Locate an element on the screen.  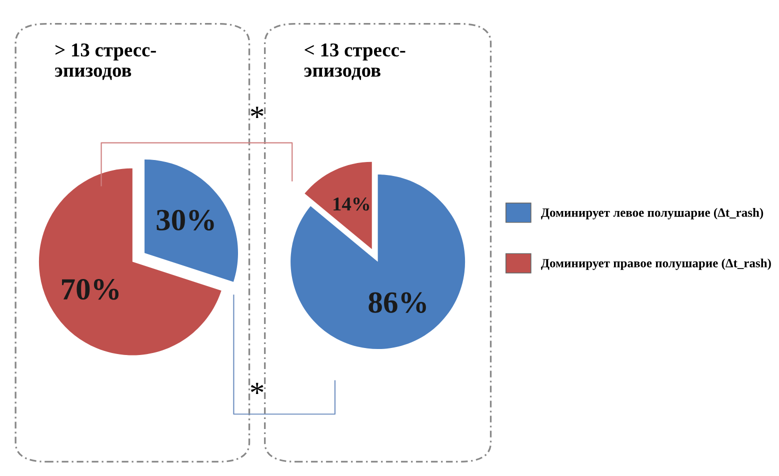
data-label: 14% is located at coordinates (352, 204).